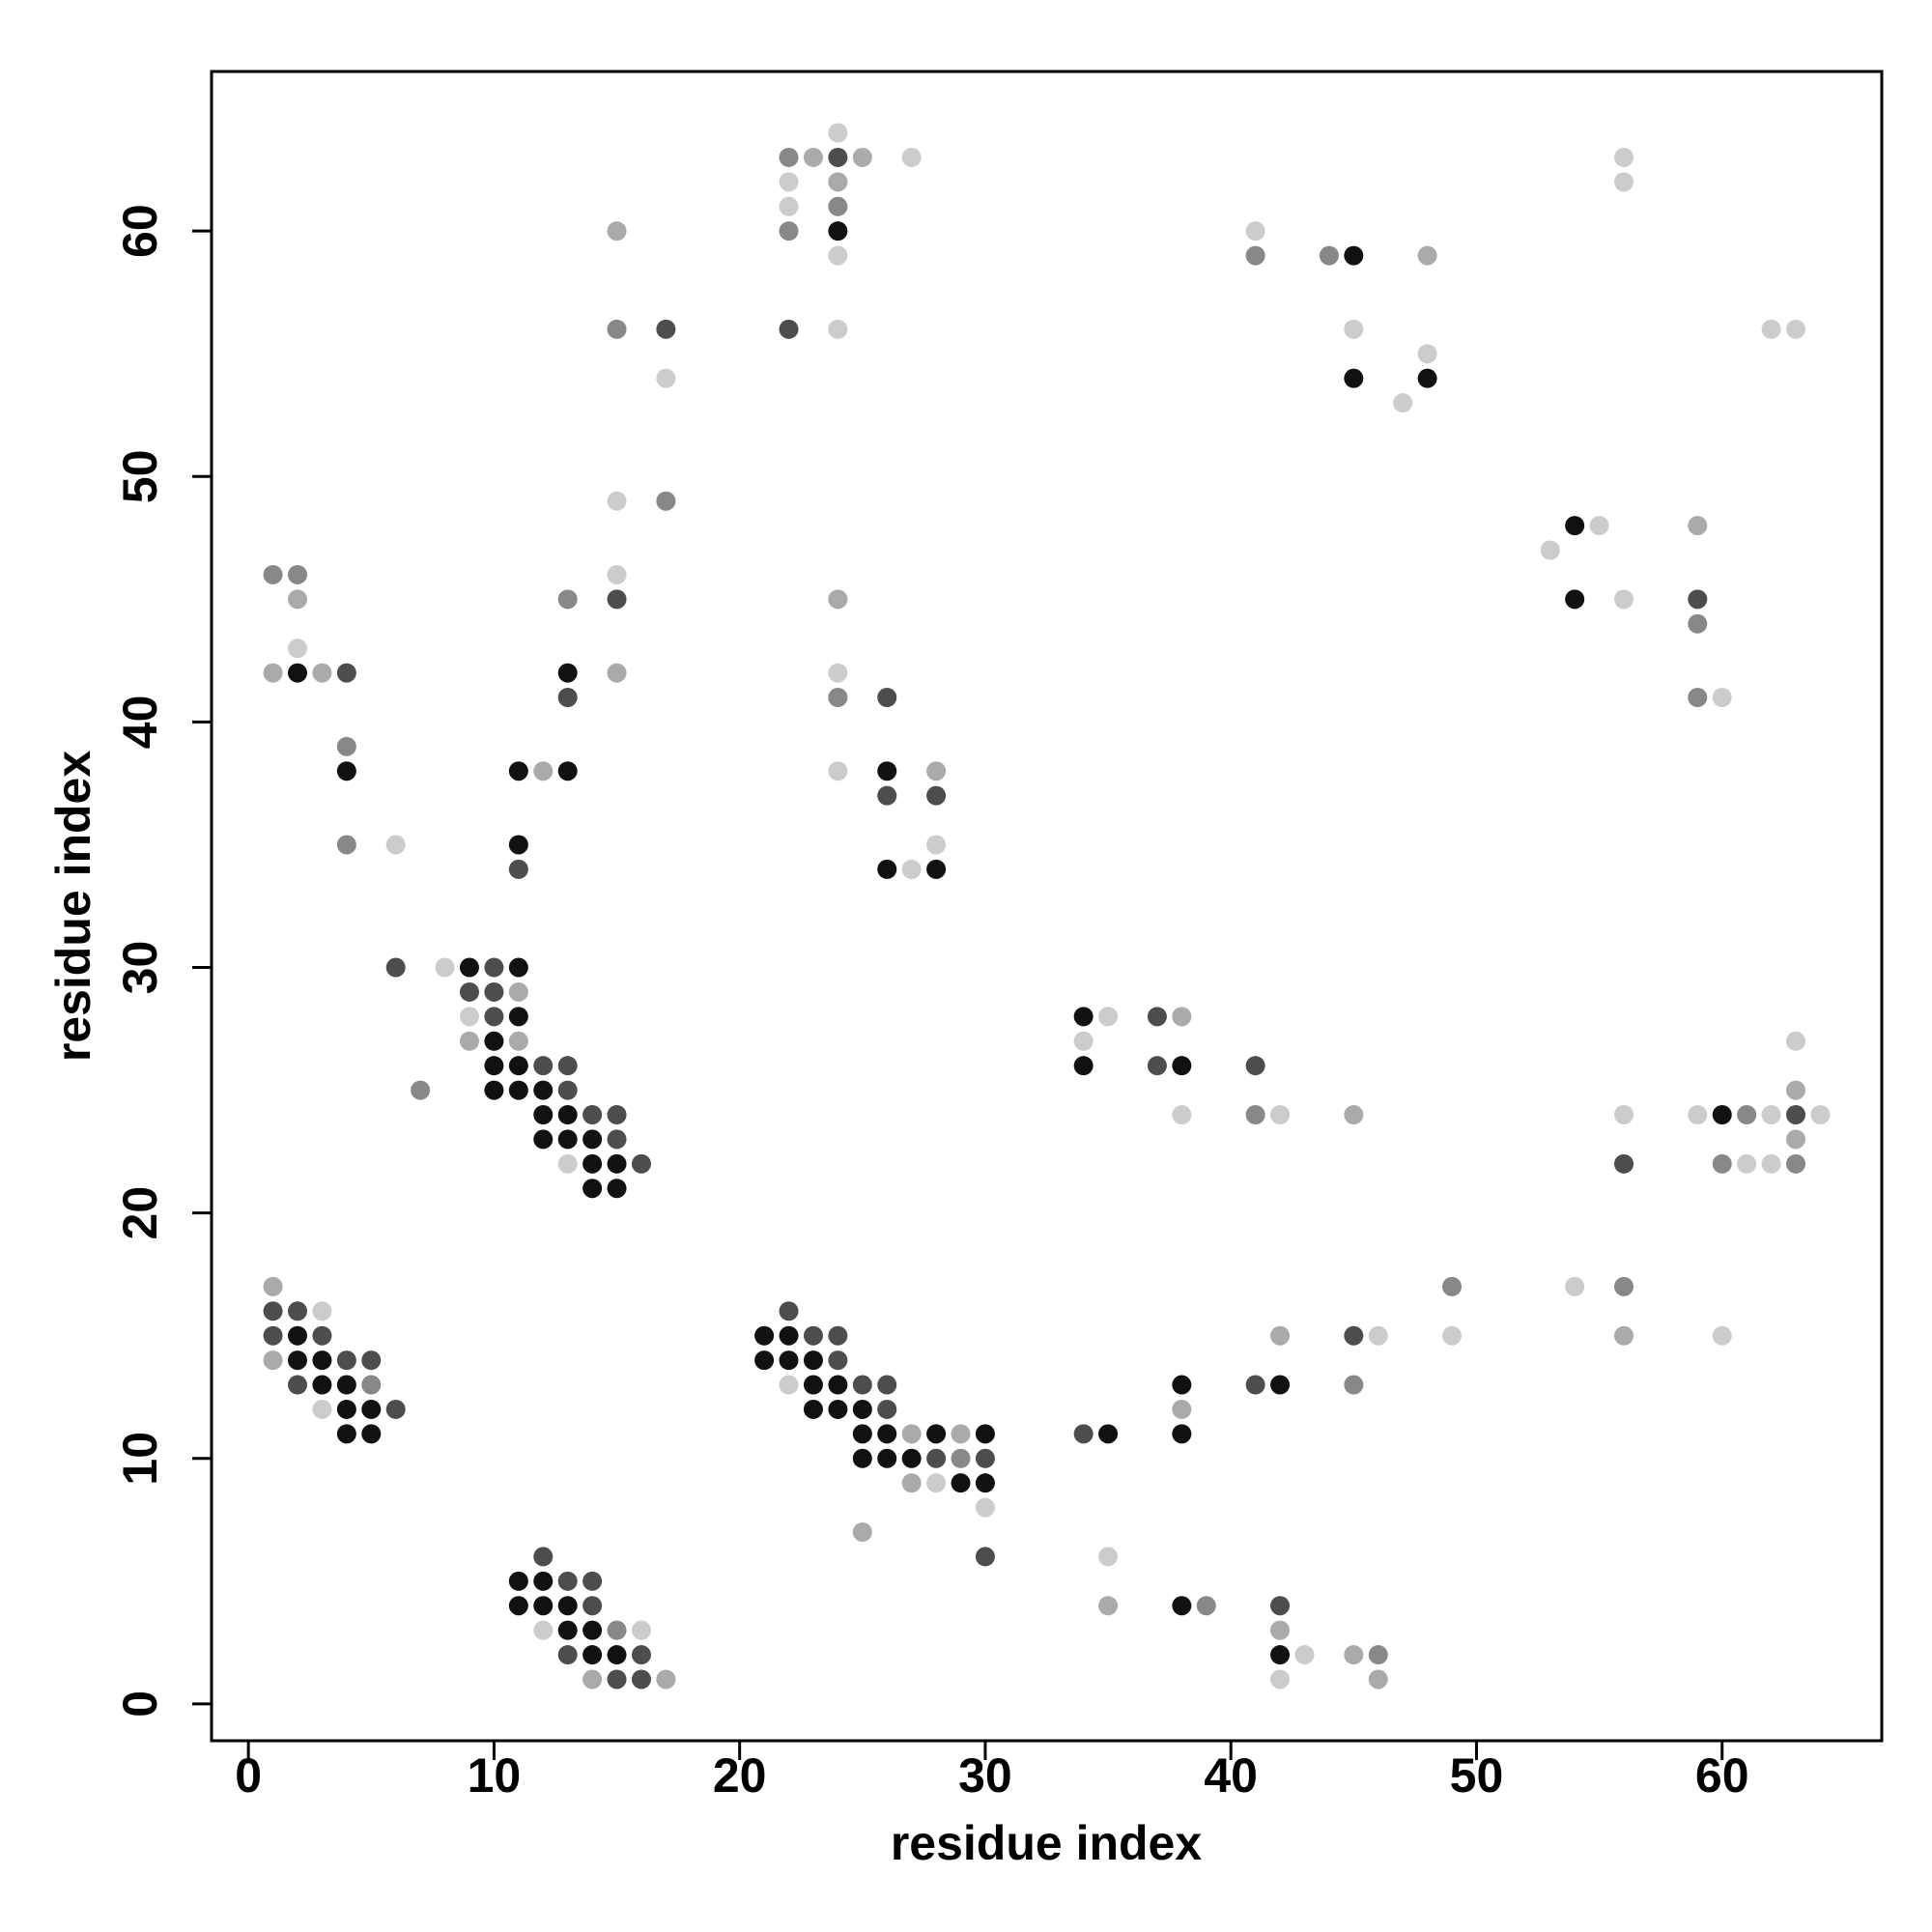 This screenshot has width=1932, height=1932. I want to click on y-tick-label: 10, so click(140, 1459).